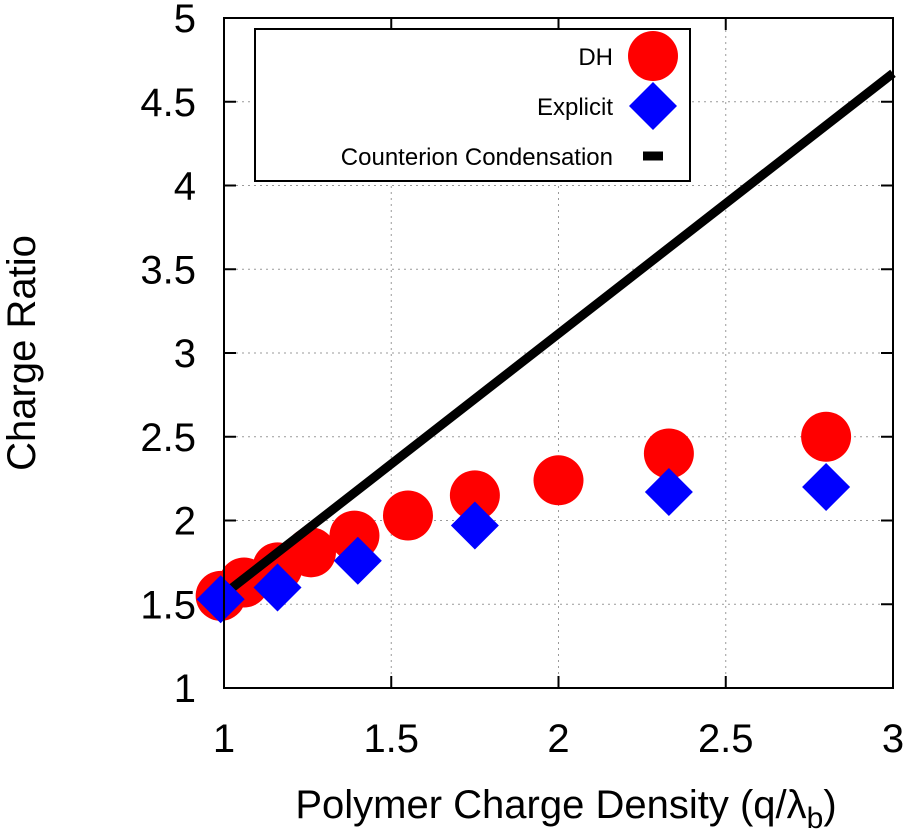 This screenshot has height=838, width=912. What do you see at coordinates (185, 354) in the screenshot?
I see `y-tick-label: 3` at bounding box center [185, 354].